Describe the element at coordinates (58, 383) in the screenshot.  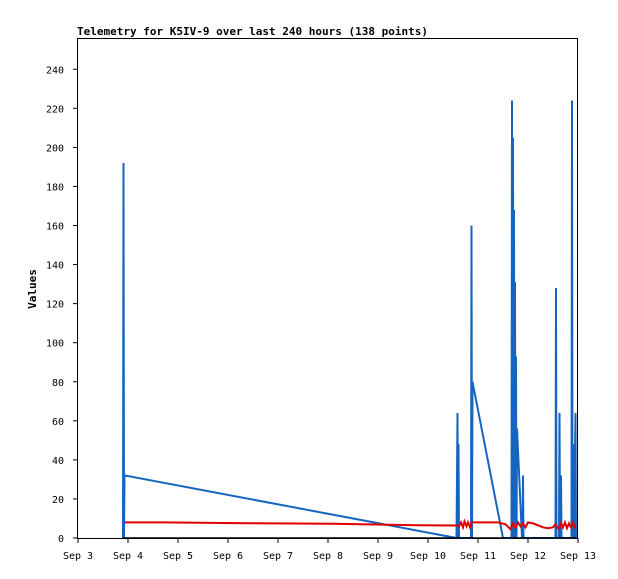
I see `y-tick-label: 80` at that location.